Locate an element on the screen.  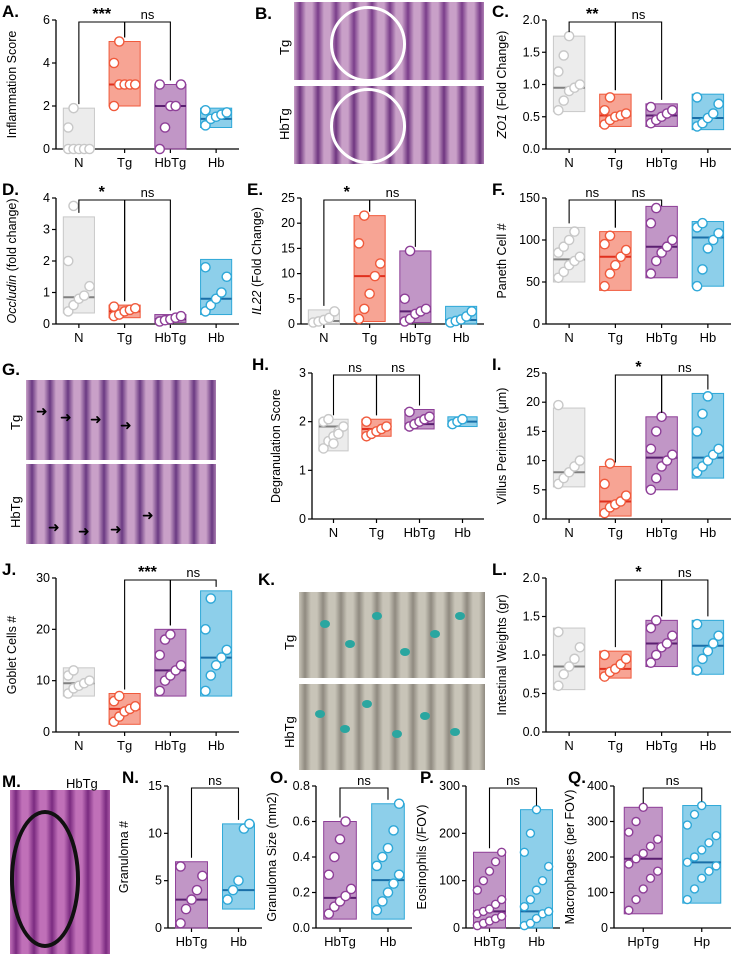
y-tick-label: 10 is located at coordinates (533, 461).